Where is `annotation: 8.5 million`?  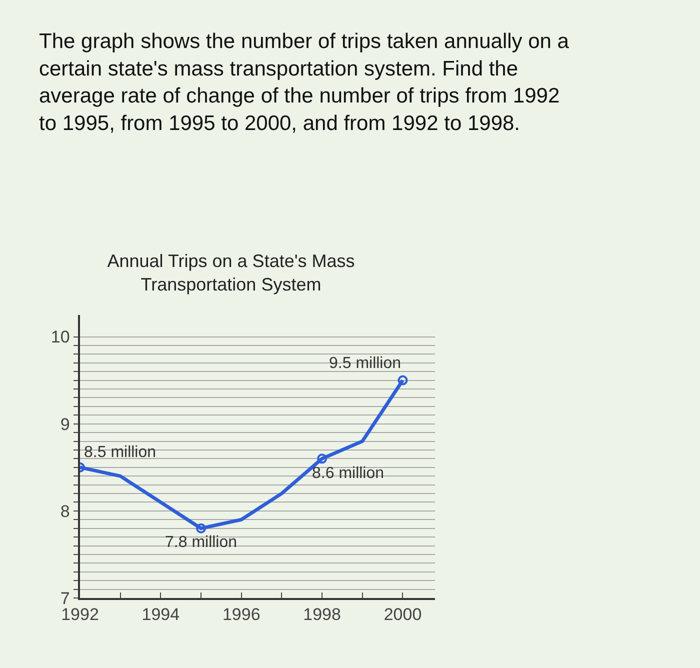 annotation: 8.5 million is located at coordinates (120, 452).